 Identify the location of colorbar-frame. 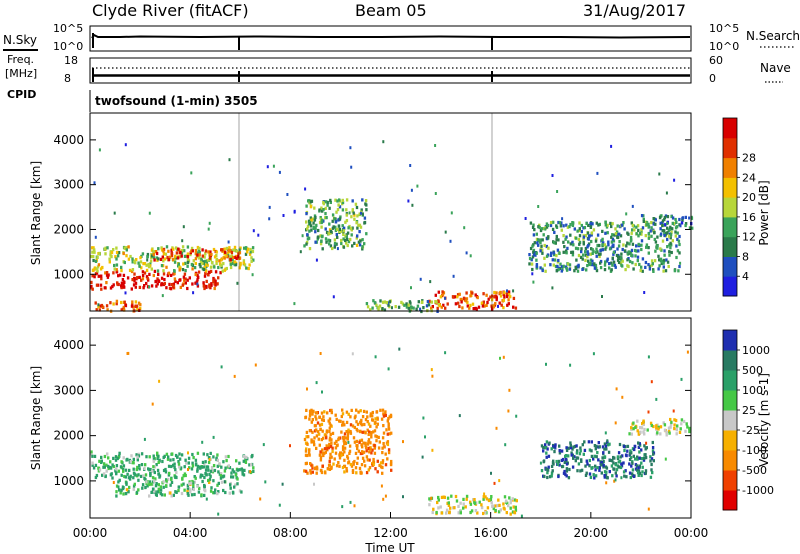
(730, 207).